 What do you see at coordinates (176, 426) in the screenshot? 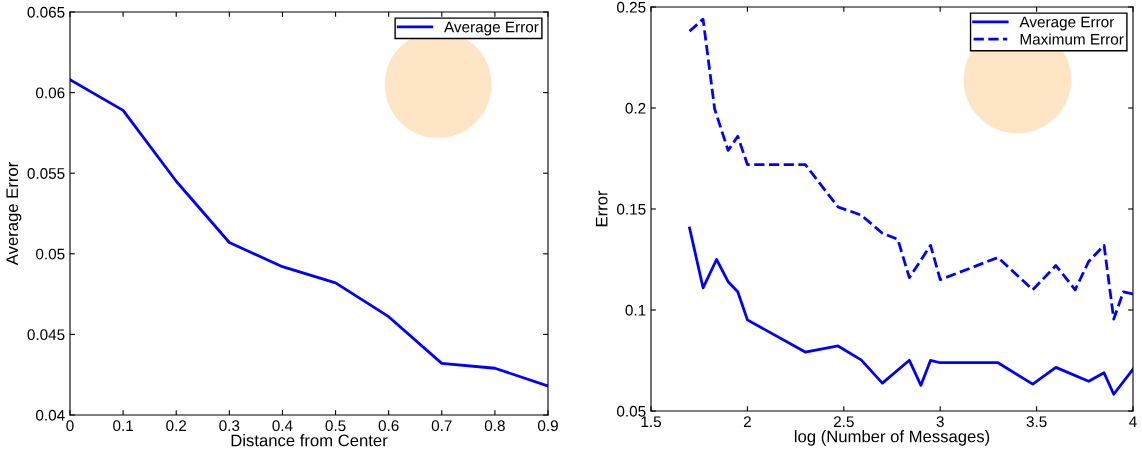
I see `x-tick-label: 0.2` at bounding box center [176, 426].